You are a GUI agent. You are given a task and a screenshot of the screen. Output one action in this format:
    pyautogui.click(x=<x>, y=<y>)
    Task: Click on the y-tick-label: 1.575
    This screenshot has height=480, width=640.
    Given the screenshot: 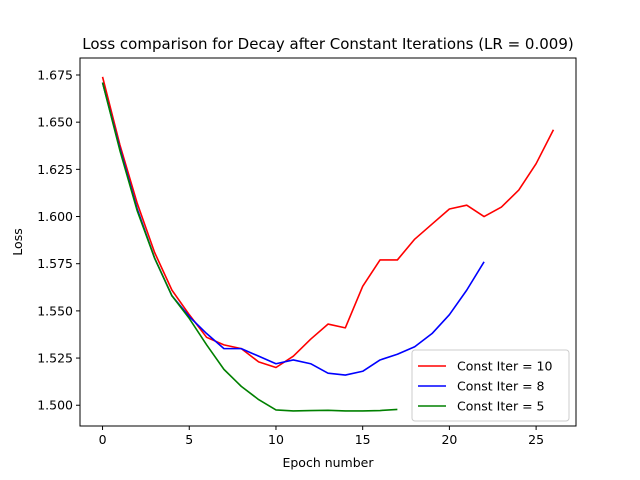 What is the action you would take?
    pyautogui.click(x=55, y=263)
    